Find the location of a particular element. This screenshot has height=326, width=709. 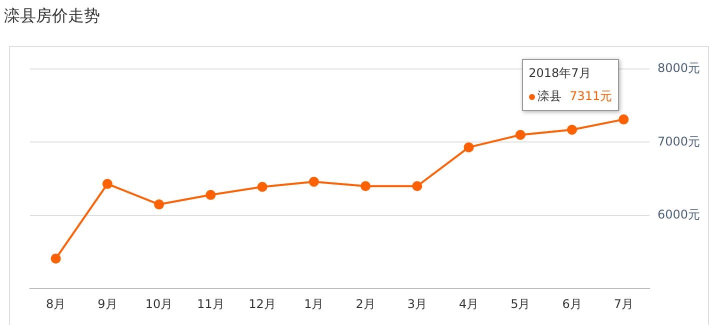

x-tick-label: 1月 is located at coordinates (314, 303).